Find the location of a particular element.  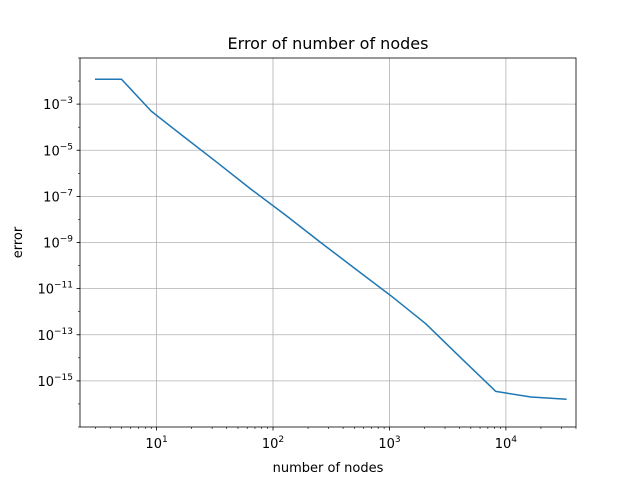

x-tick-label: 10² is located at coordinates (273, 443).